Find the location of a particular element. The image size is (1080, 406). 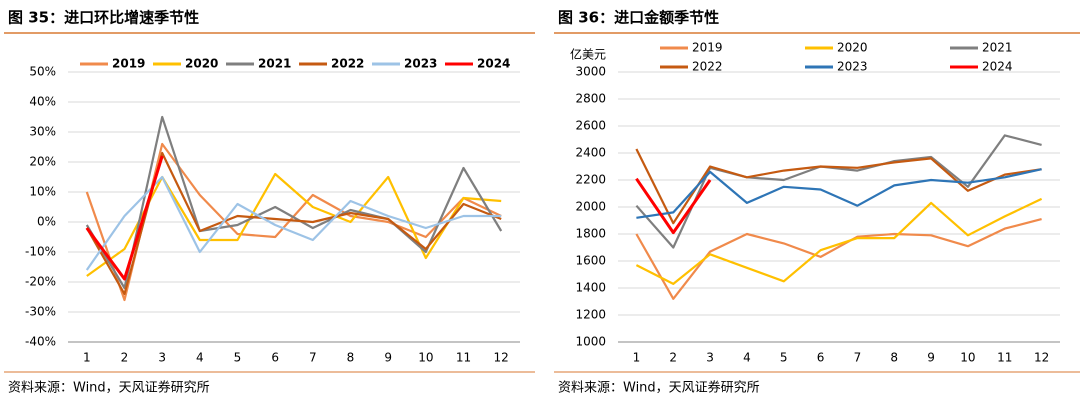

y-tick-label: 3000 is located at coordinates (590, 72).